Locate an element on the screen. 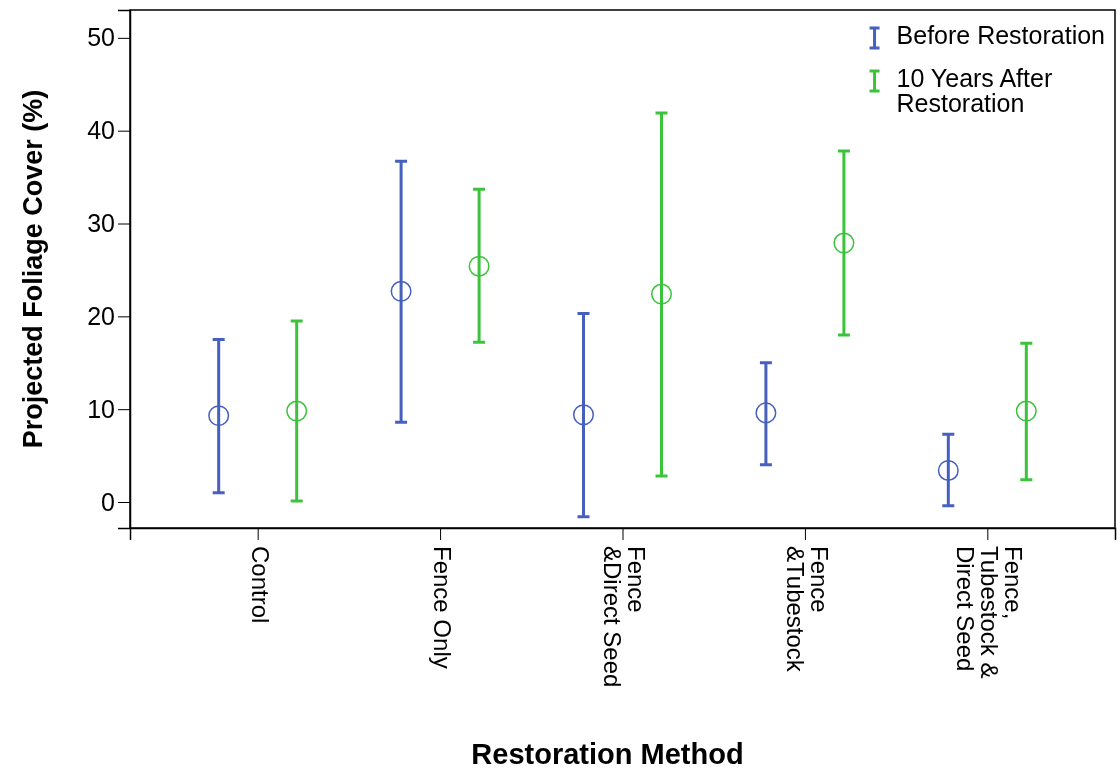  y-tick-label: 0 is located at coordinates (108, 501).